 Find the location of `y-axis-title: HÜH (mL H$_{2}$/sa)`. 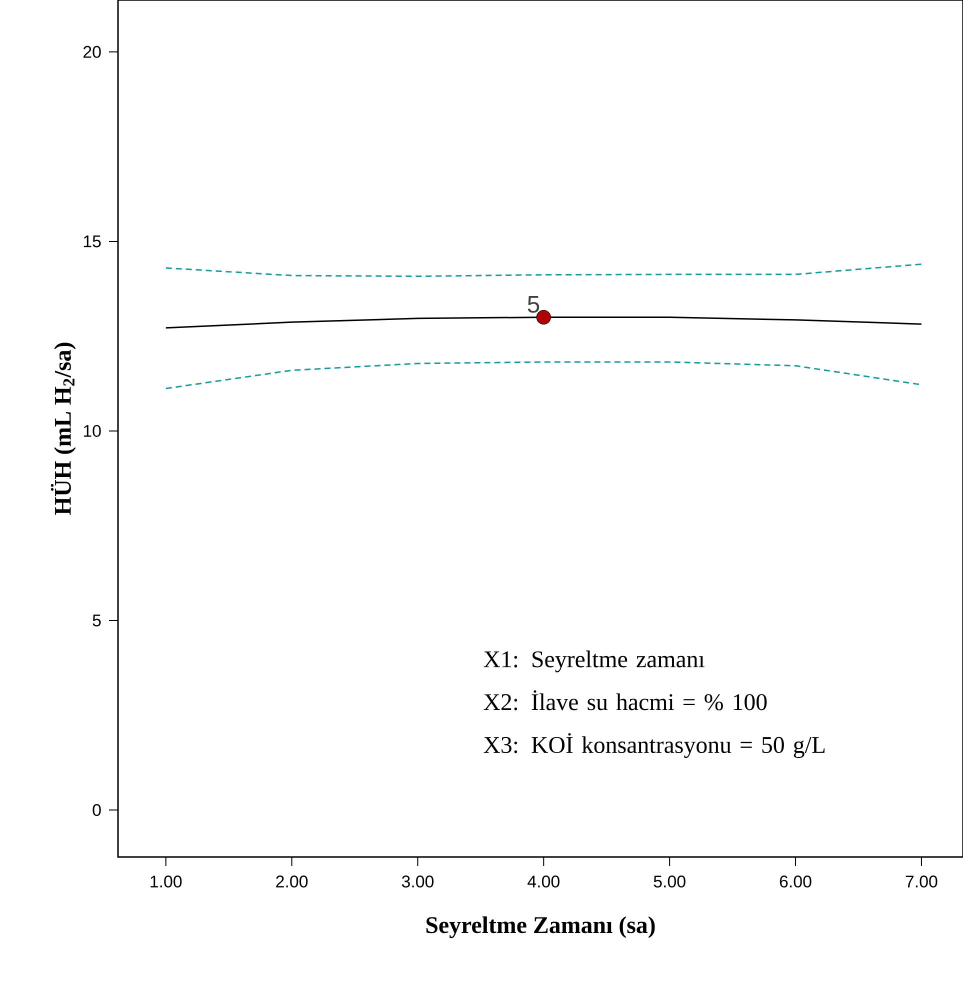

y-axis-title: HÜH (mL H$_{2}$/sa) is located at coordinates (63, 428).